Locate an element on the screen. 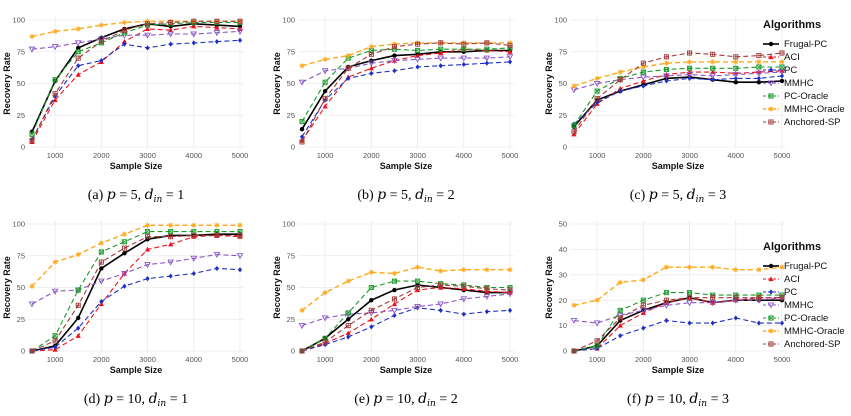 The height and width of the screenshot is (416, 851). caption-d-symbol: d is located at coordinates (693, 399).